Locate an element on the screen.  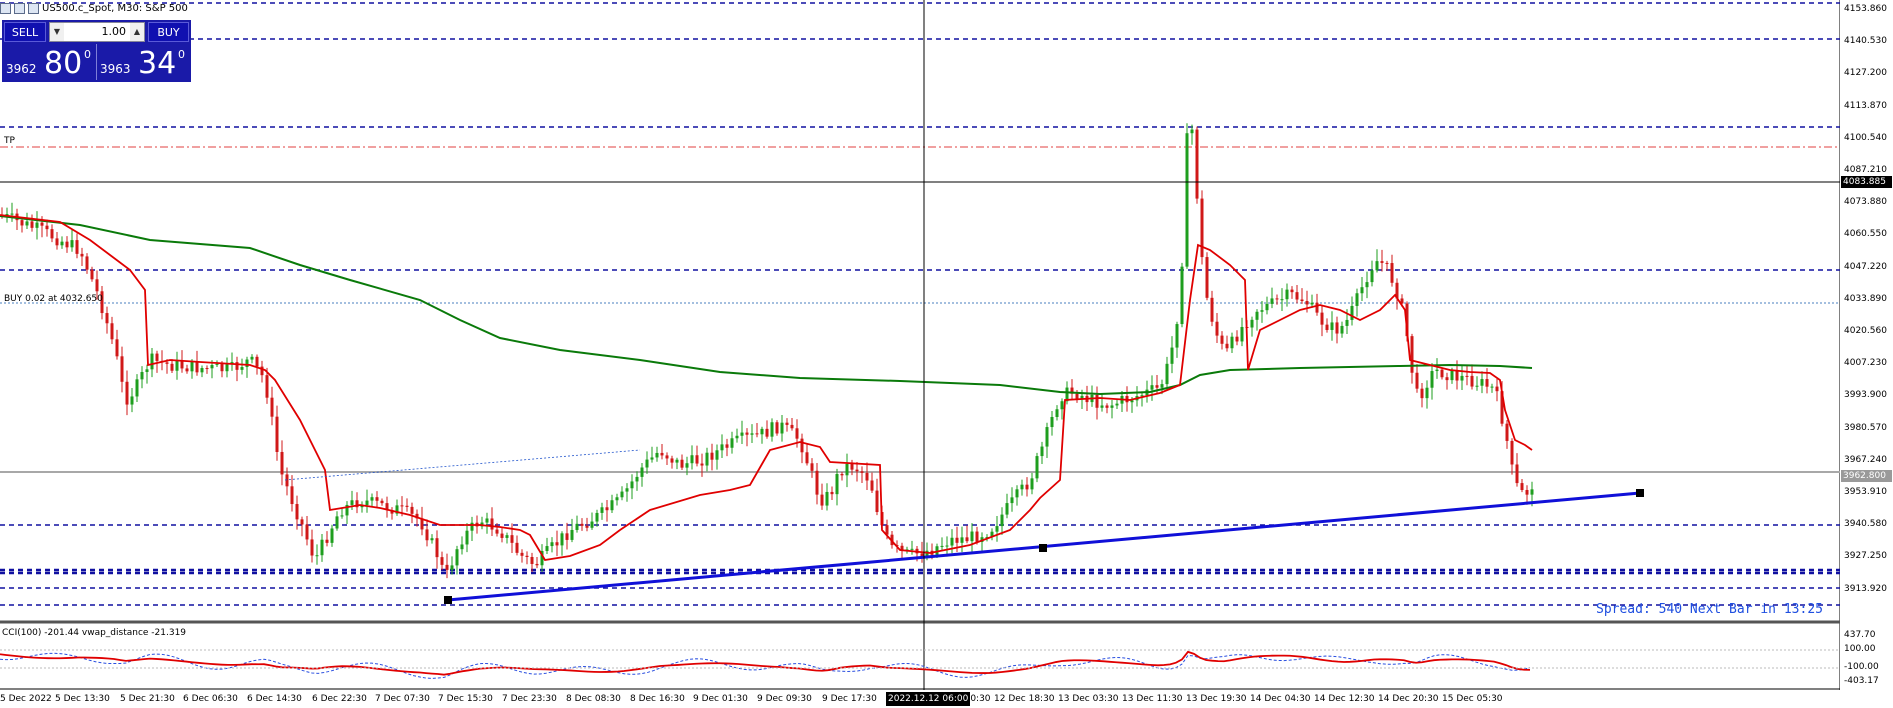
lot-size-input: ▼ 1.00 ▲ is located at coordinates (97, 32).